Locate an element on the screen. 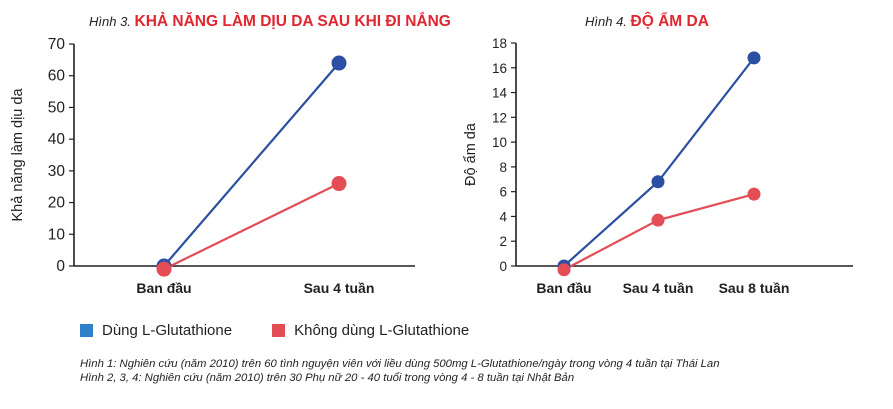 The height and width of the screenshot is (409, 893). chart-title-text: ĐỘ ẨM DA is located at coordinates (670, 21).